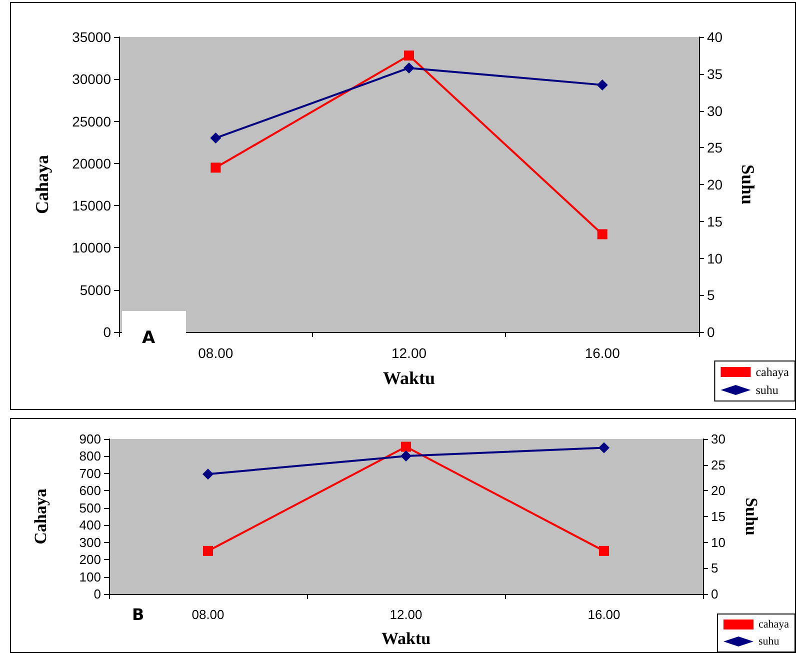 This screenshot has width=798, height=653. Describe the element at coordinates (149, 338) in the screenshot. I see `annotation: A` at that location.